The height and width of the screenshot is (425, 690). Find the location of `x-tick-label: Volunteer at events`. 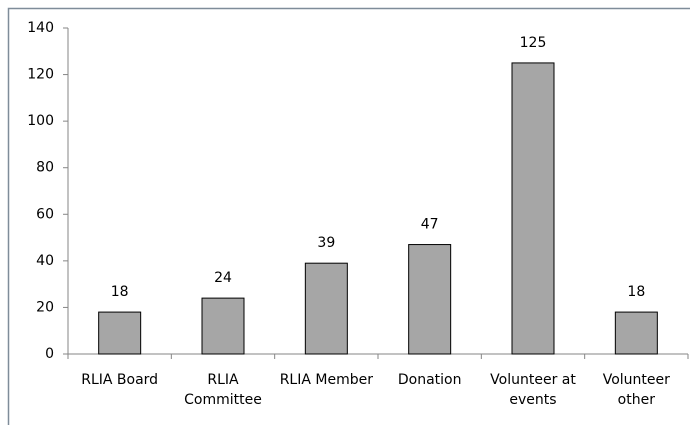

x-tick-label: Volunteer at events is located at coordinates (533, 390).